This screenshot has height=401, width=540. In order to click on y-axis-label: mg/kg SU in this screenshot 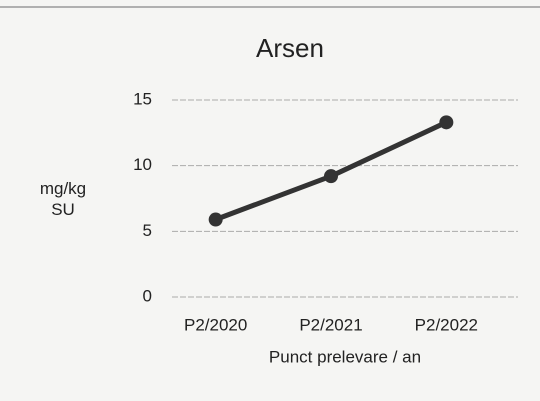, I will do `click(63, 199)`.